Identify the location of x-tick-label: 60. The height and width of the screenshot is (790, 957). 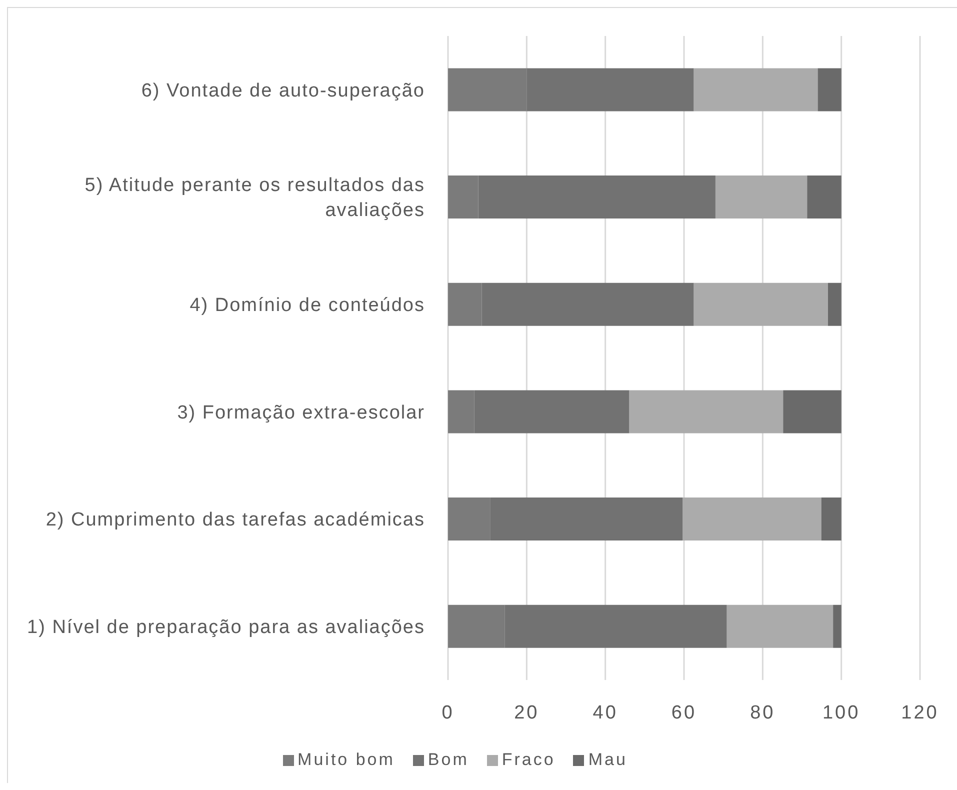
(684, 713).